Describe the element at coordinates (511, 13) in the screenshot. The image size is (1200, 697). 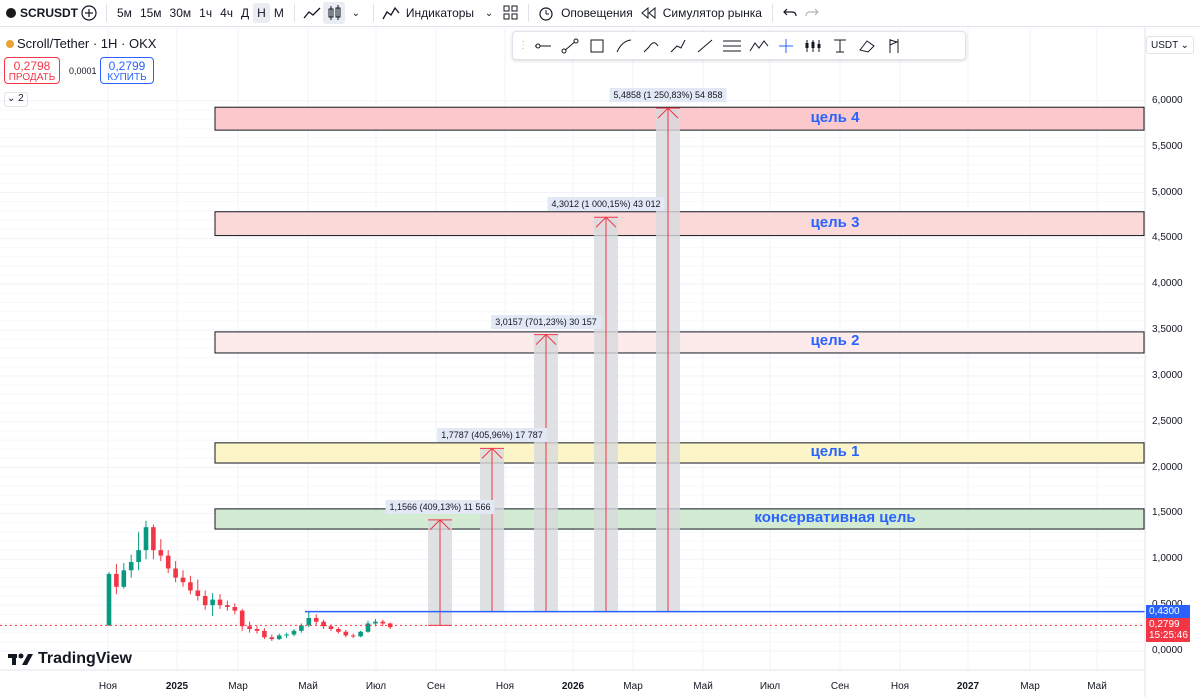
I see `layouts-grid-icon` at that location.